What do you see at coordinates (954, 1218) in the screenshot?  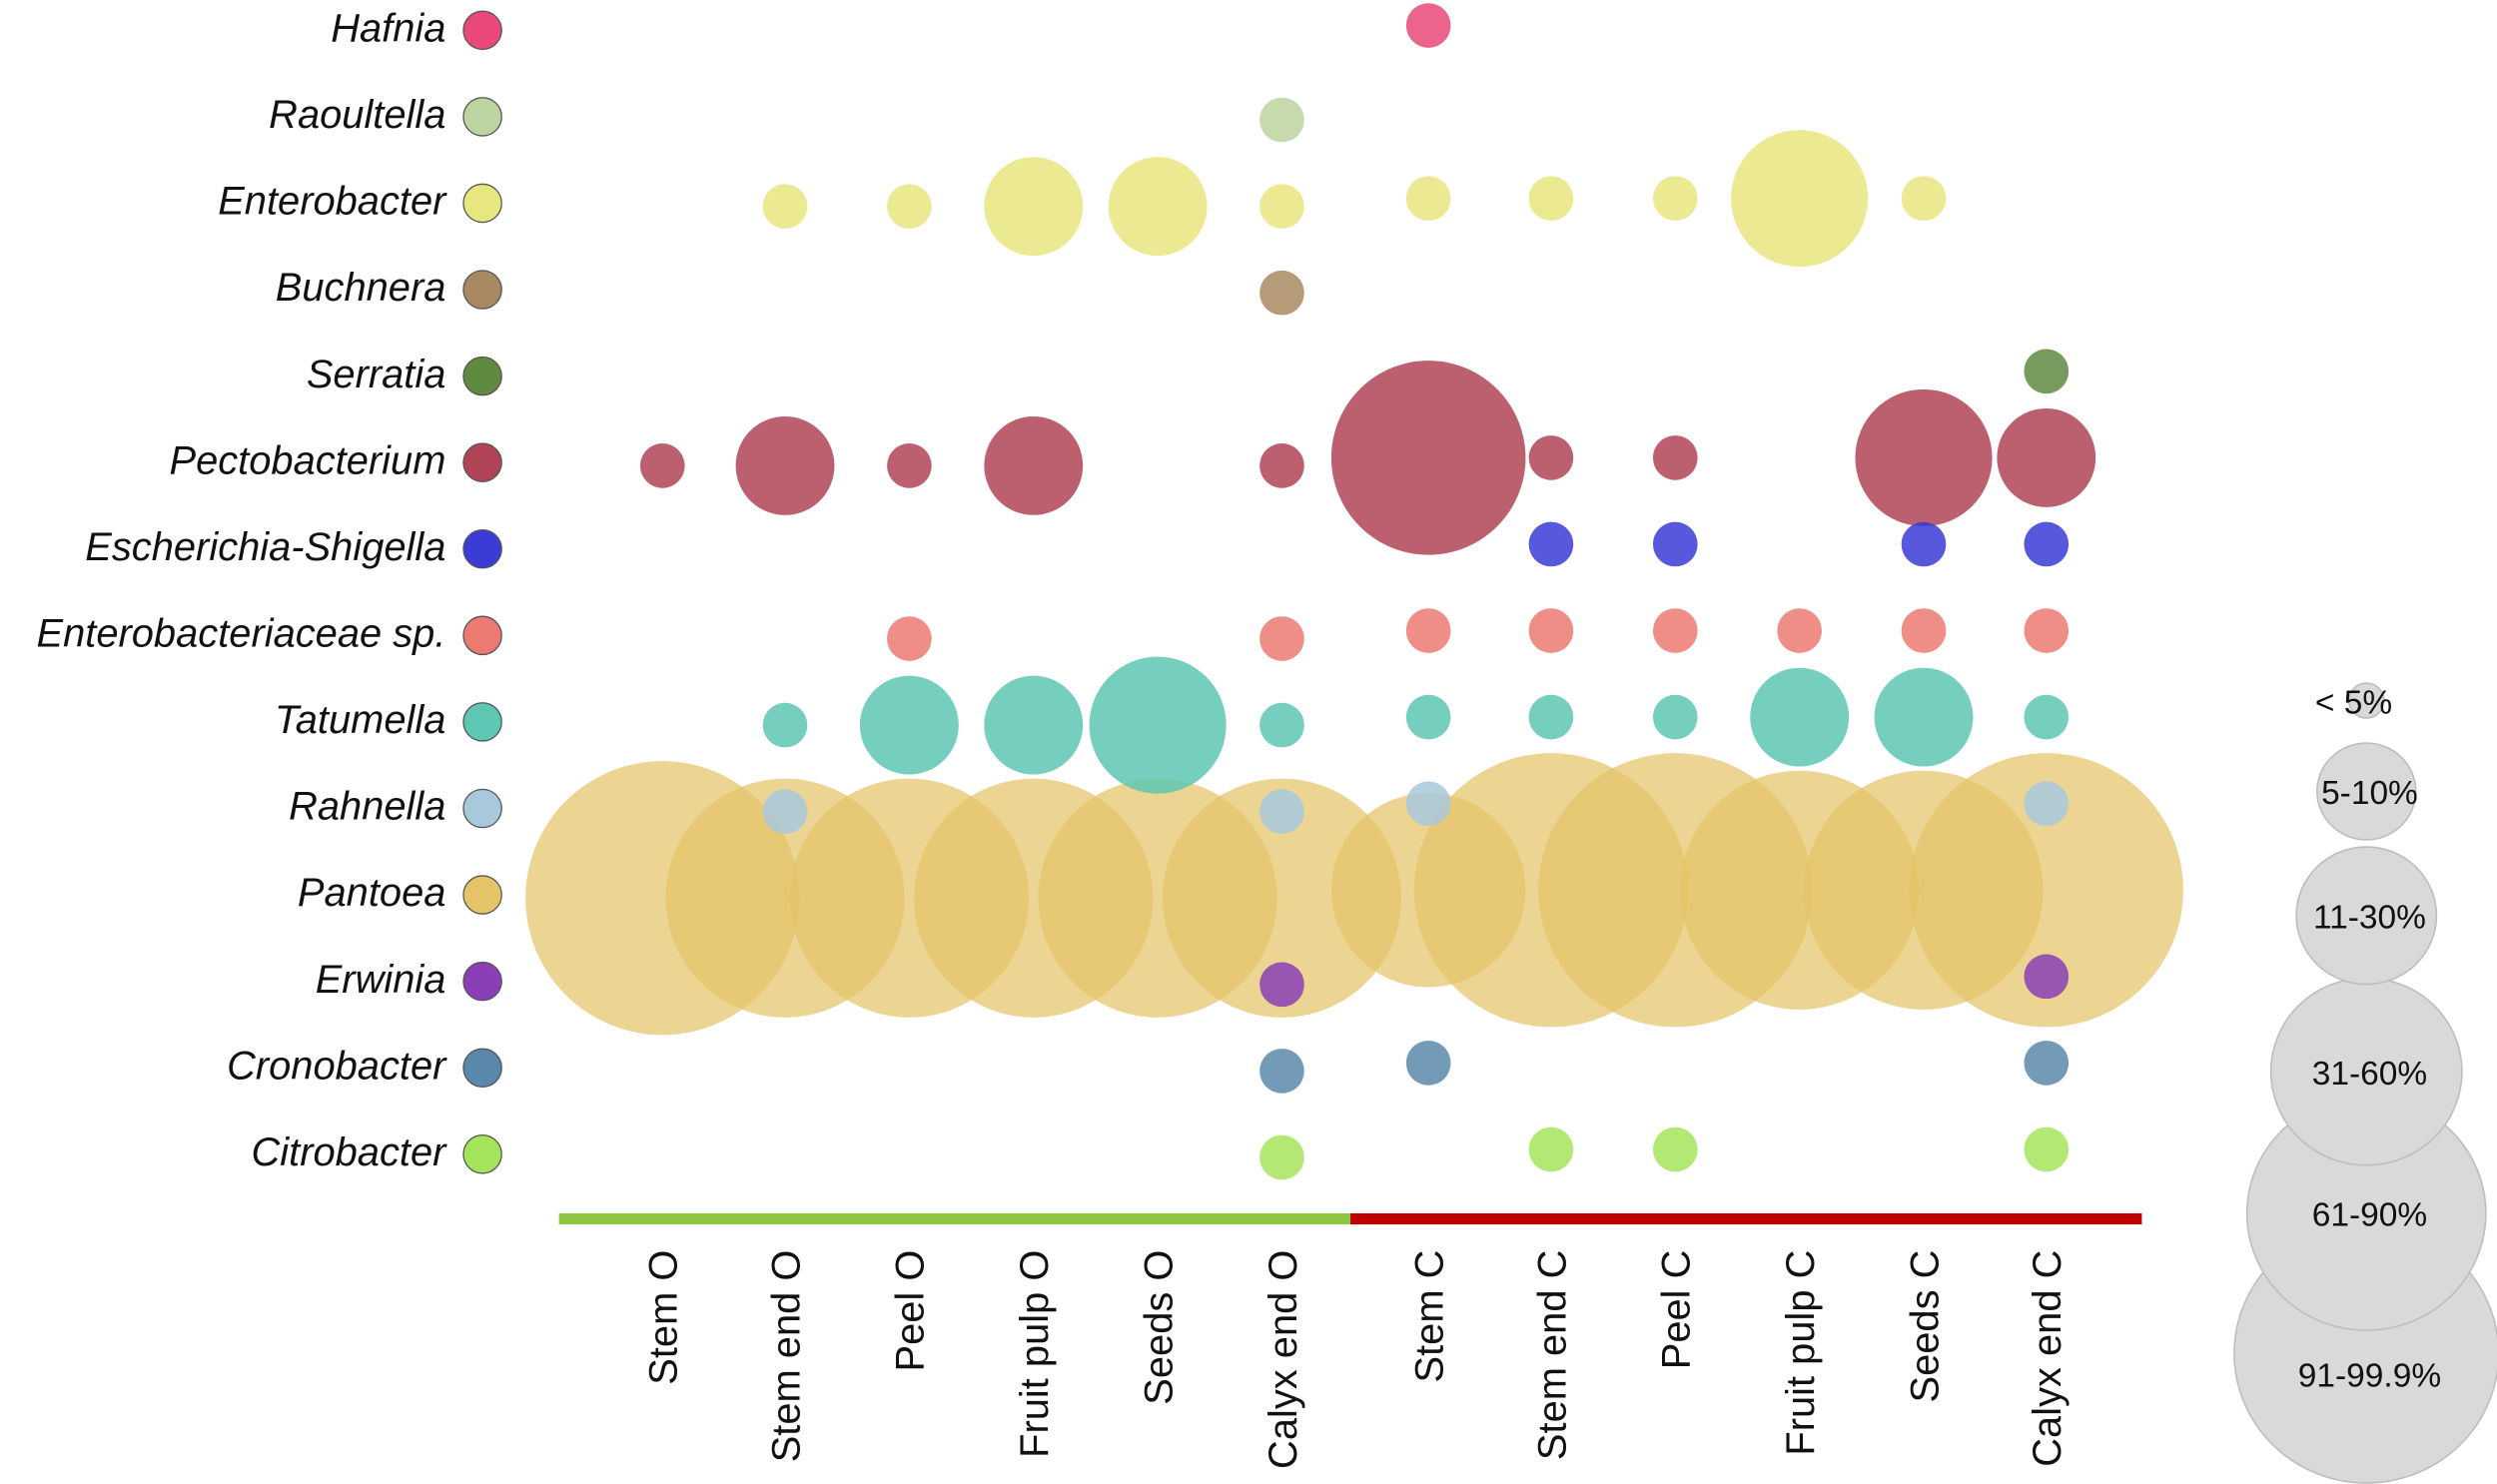 I see `group-bar-O` at bounding box center [954, 1218].